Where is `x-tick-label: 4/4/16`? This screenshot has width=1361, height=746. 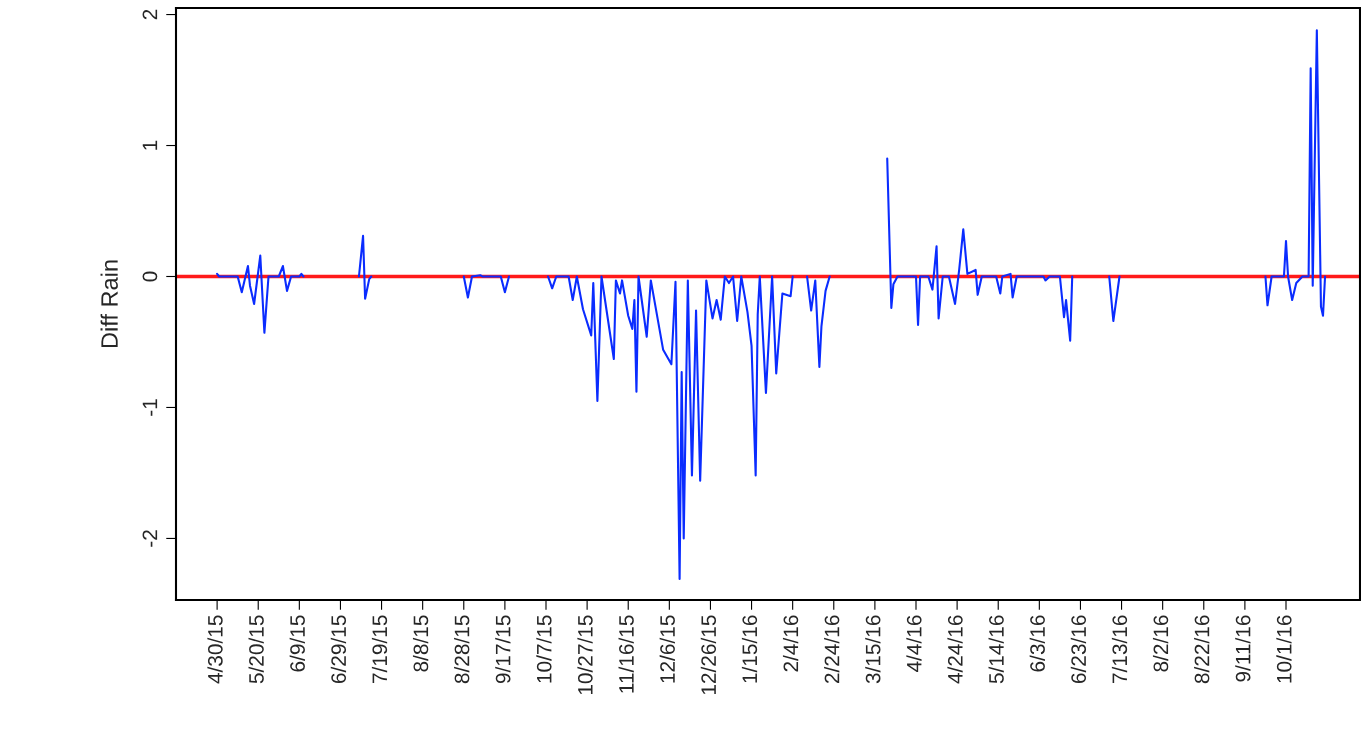
x-tick-label: 4/4/16 is located at coordinates (914, 644).